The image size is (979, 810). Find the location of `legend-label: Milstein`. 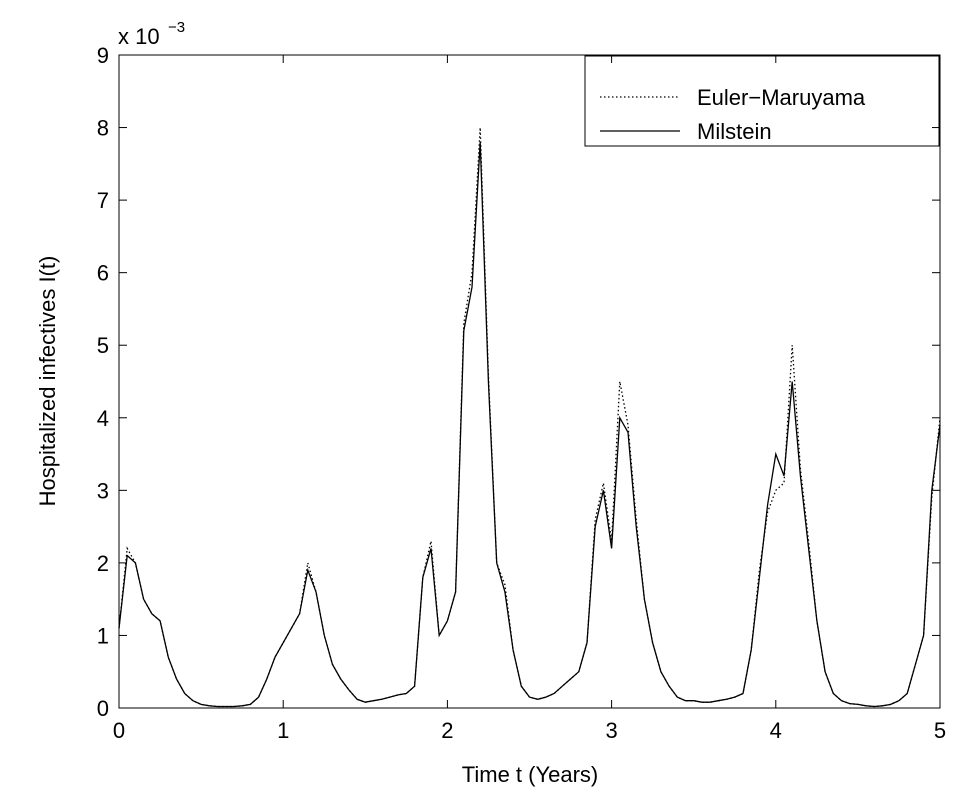

legend-label: Milstein is located at coordinates (734, 131).